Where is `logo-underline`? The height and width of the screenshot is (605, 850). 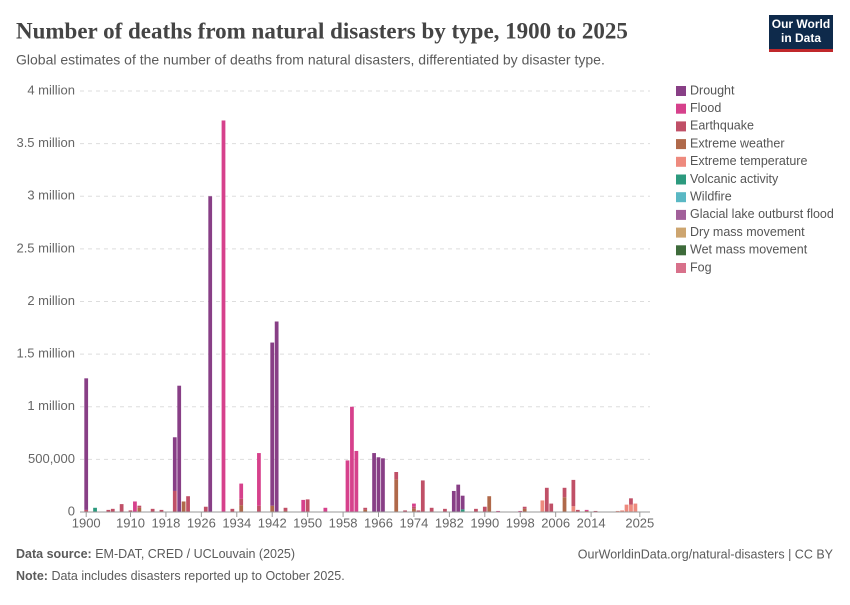
logo-underline is located at coordinates (801, 50).